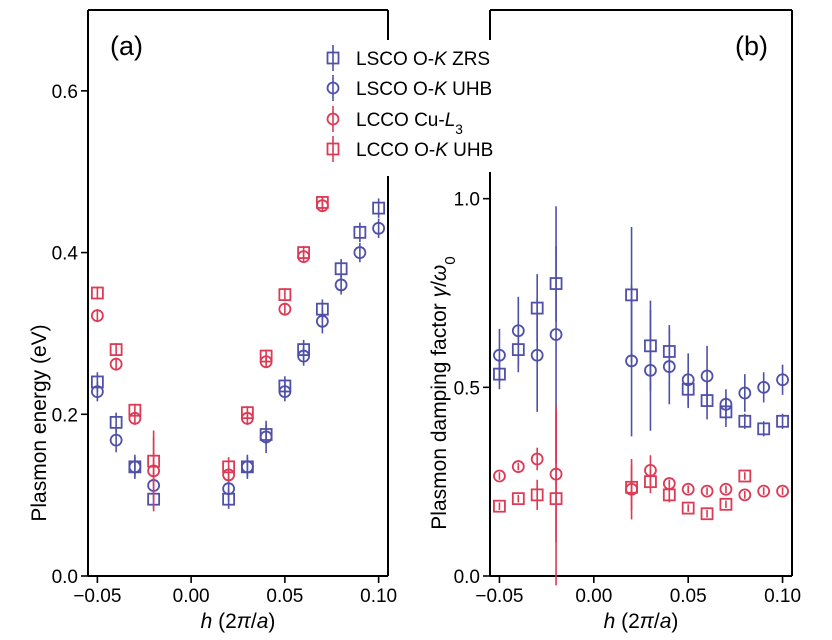 This screenshot has height=640, width=832. Describe the element at coordinates (65, 415) in the screenshot. I see `y-tick-label: 0.2` at that location.